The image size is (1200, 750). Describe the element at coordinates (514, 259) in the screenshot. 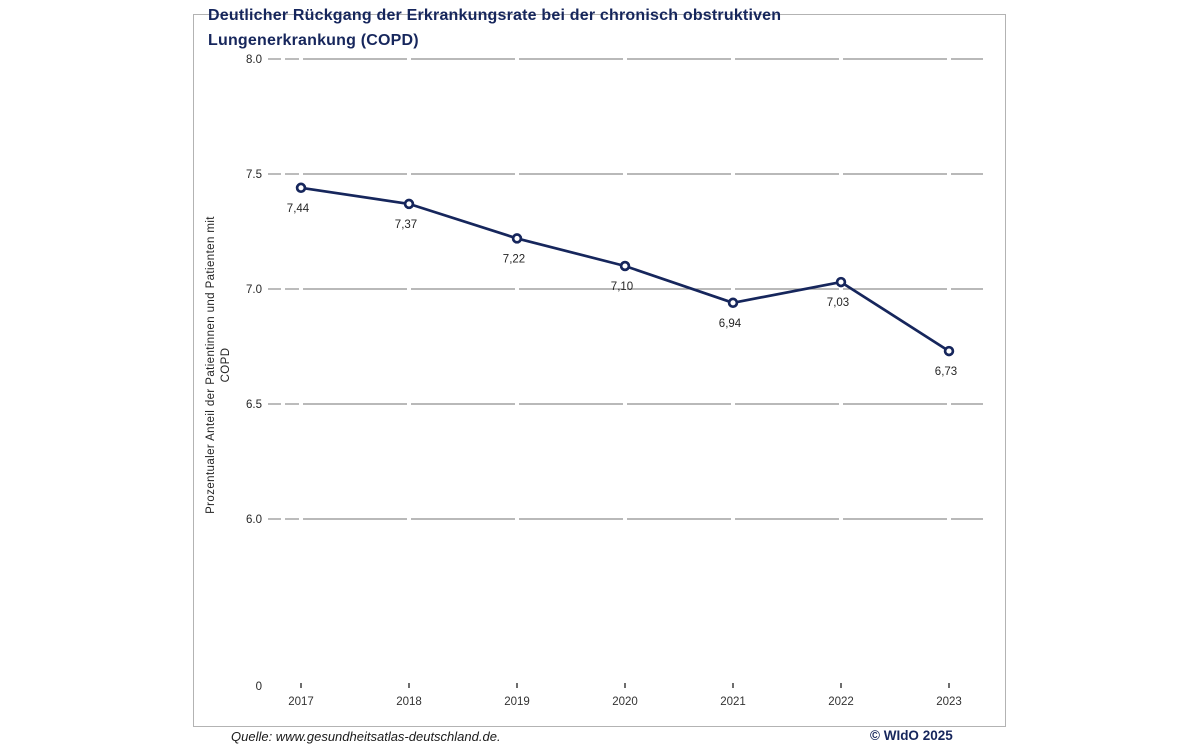

I see `data-point-label: 7,22` at that location.